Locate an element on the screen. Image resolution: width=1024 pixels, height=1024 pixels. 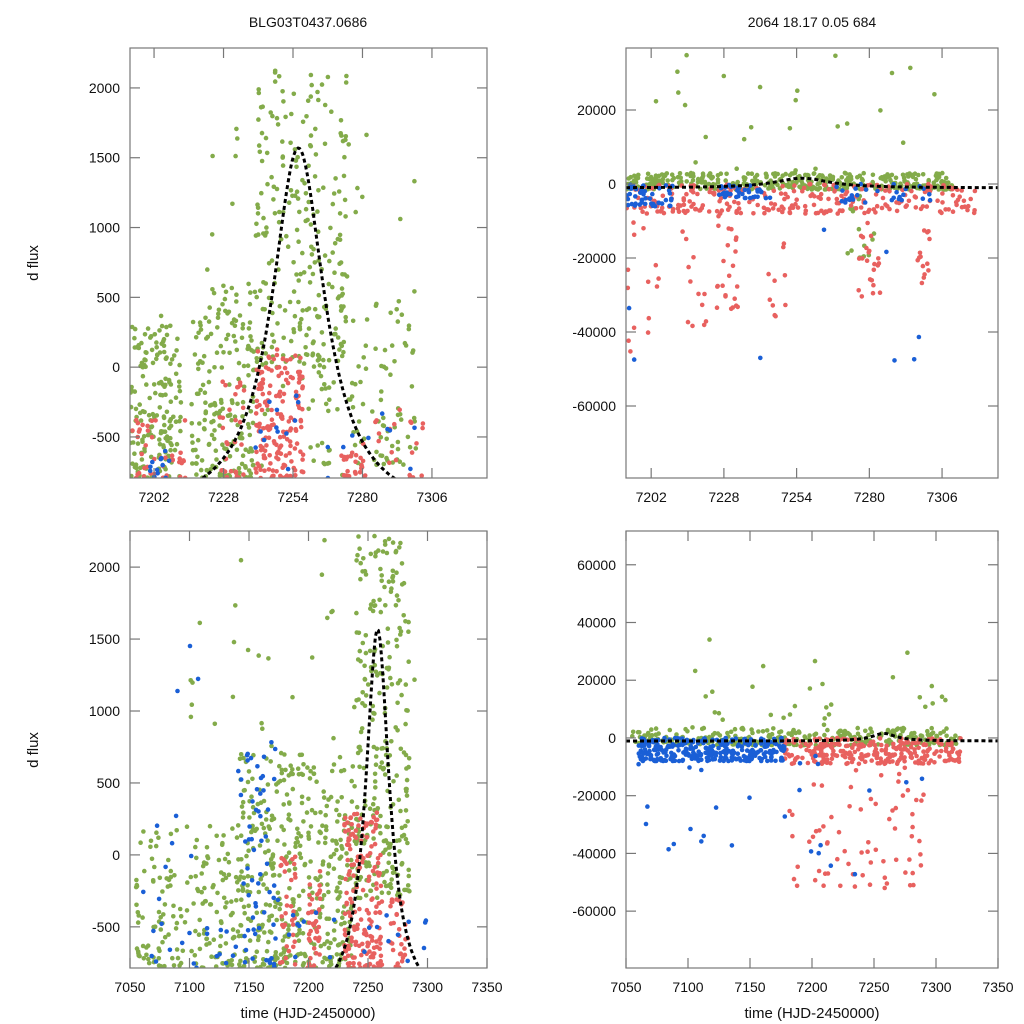
y-tick-label: -20000 is located at coordinates (594, 258).